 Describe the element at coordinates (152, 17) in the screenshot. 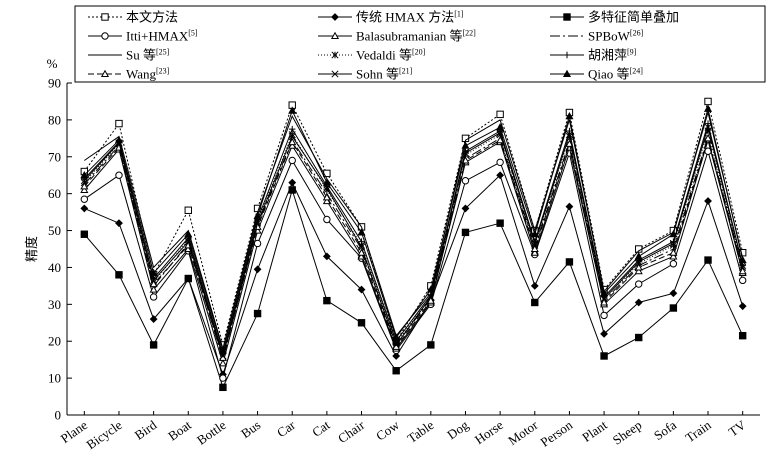

I see `legend-label: 本文方法` at that location.